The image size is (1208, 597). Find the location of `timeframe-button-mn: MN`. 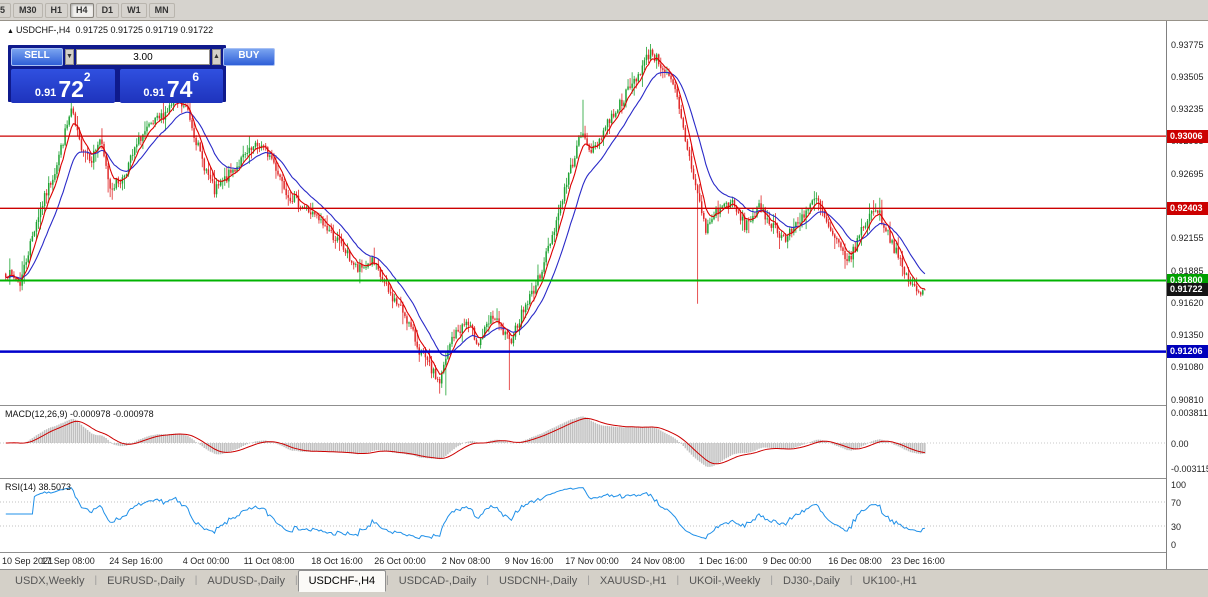

timeframe-button-mn: MN is located at coordinates (161, 10).